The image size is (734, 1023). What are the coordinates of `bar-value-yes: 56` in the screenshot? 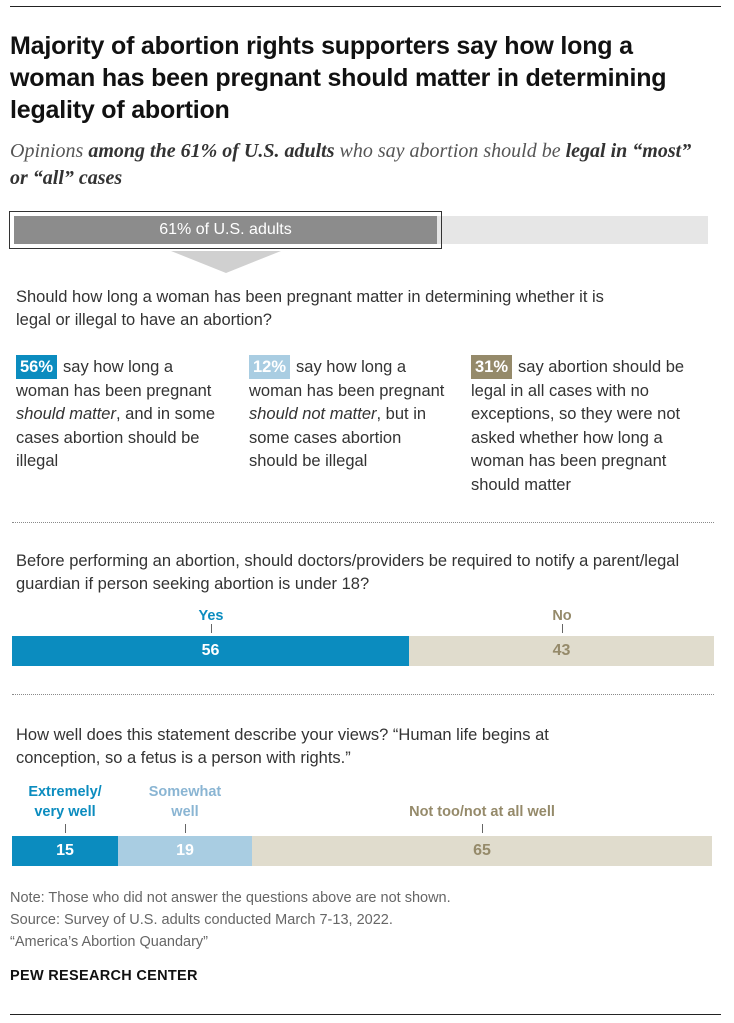 It's located at (210, 650).